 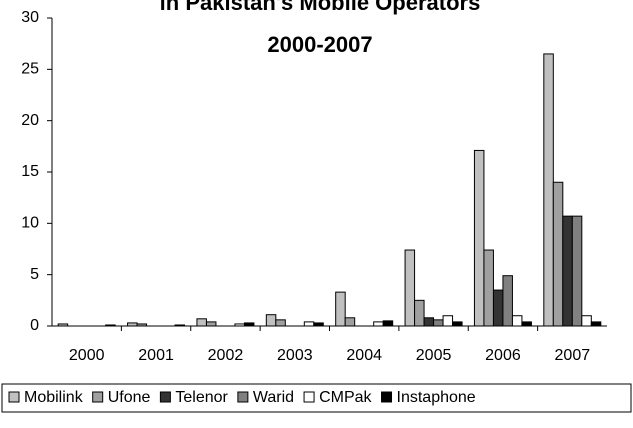 What do you see at coordinates (320, 7) in the screenshot?
I see `chart-title: in Pakistan's Mobile Operators` at bounding box center [320, 7].